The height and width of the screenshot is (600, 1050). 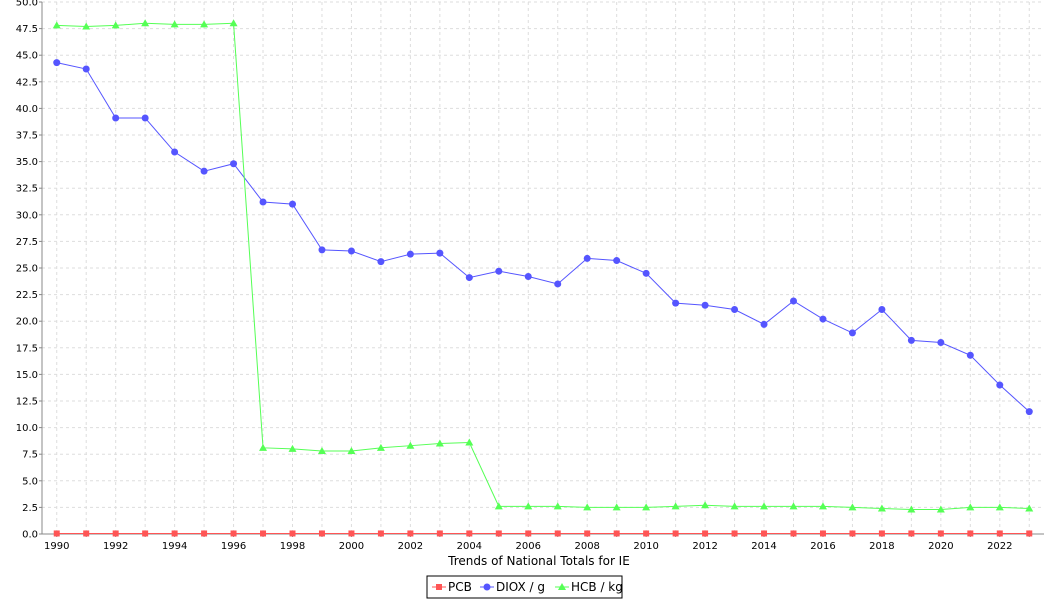 I want to click on y-tick-label: 50.0, so click(x=27, y=4).